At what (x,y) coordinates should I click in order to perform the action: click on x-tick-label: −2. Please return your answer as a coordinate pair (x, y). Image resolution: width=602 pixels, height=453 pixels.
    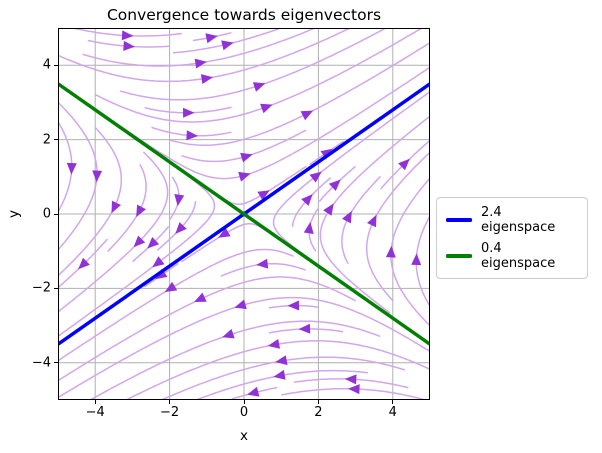
    Looking at the image, I should click on (170, 412).